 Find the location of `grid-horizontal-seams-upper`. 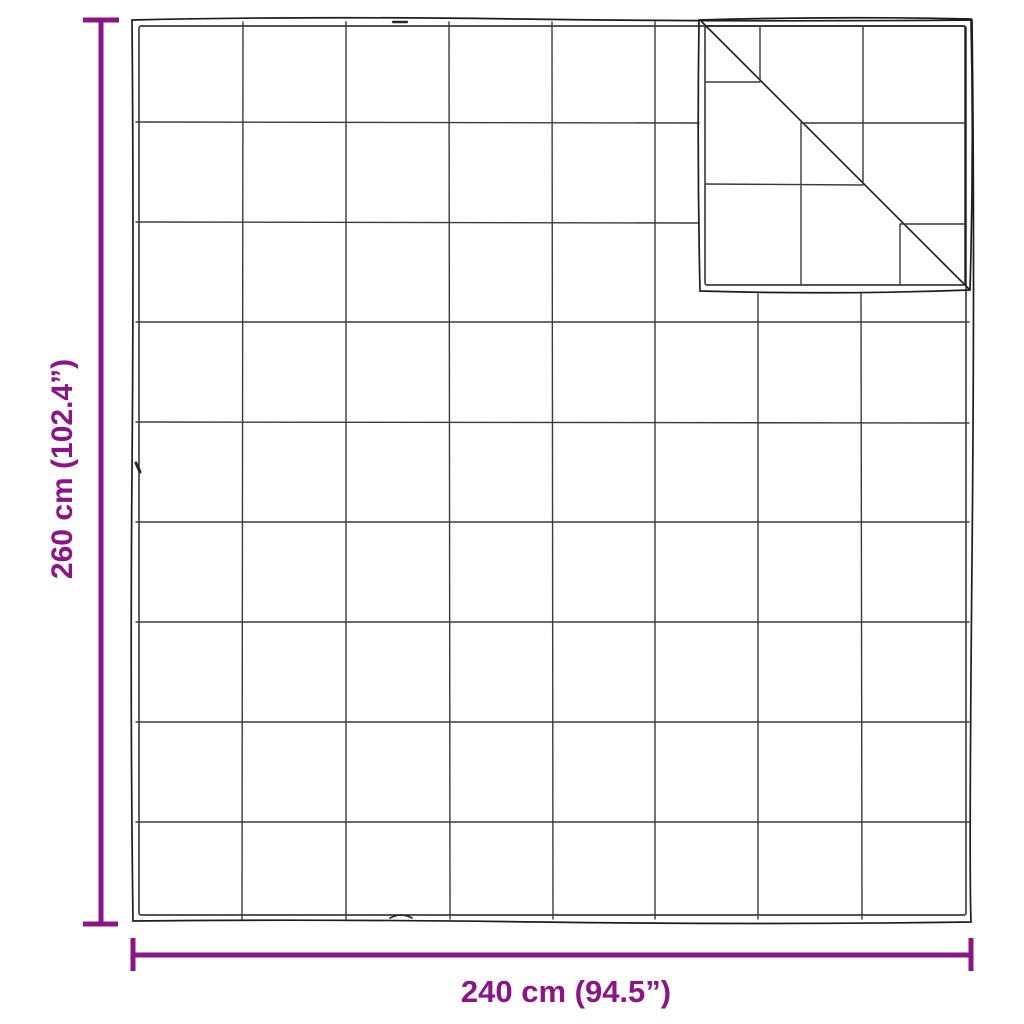

grid-horizontal-seams-upper is located at coordinates (417, 172).